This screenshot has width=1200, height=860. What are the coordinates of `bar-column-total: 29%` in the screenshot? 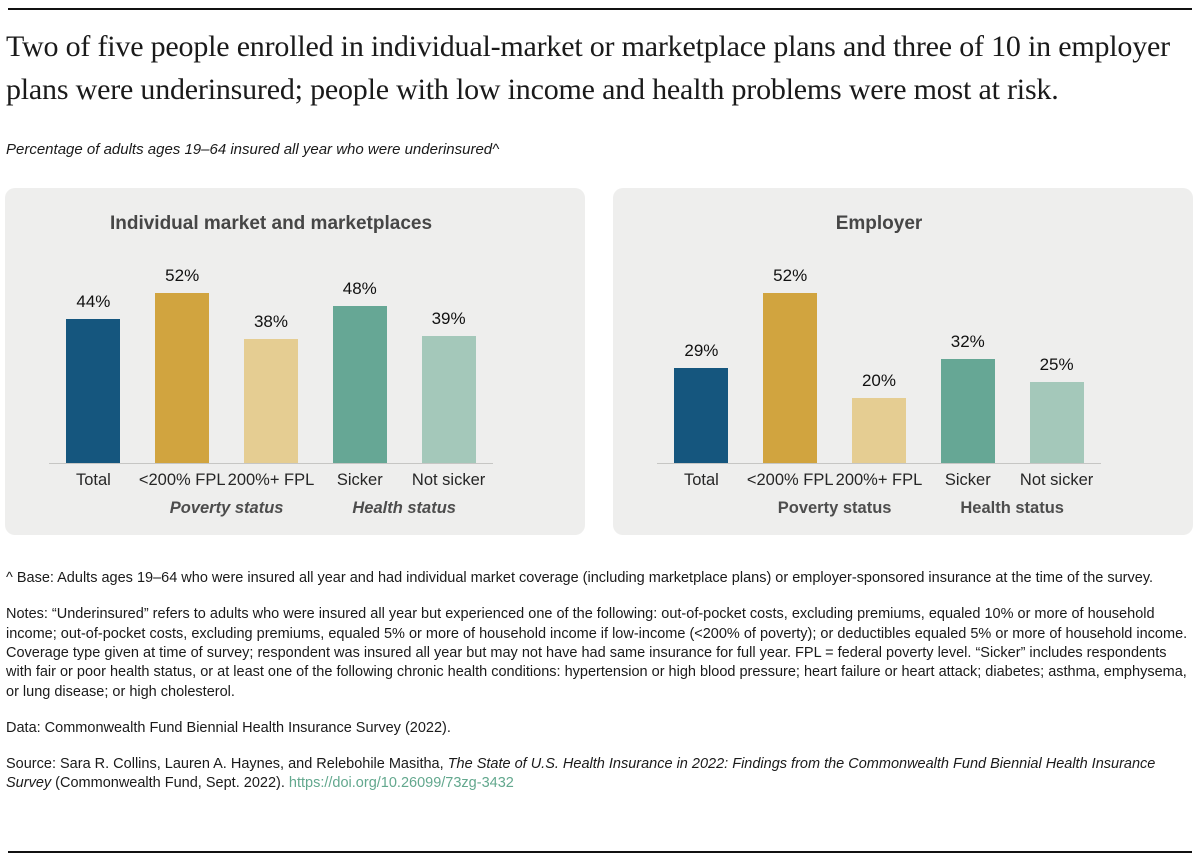 It's located at (701, 402).